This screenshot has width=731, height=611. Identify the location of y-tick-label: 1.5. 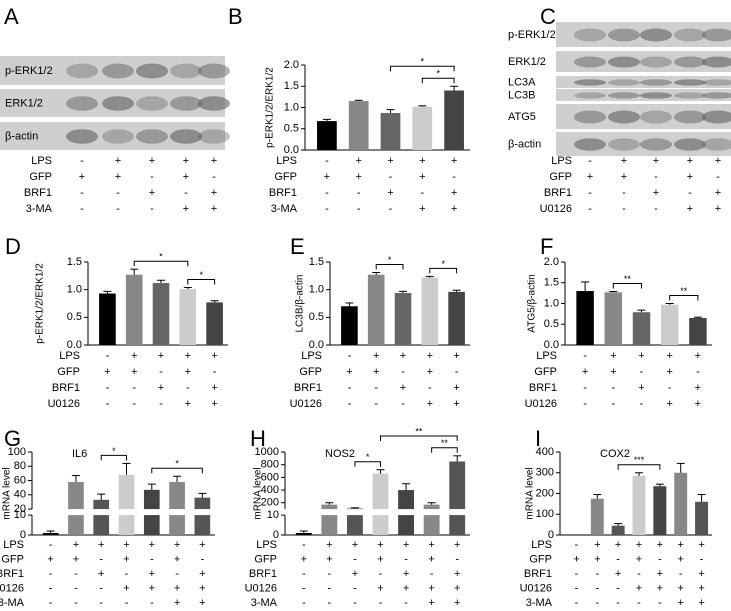
(316, 262).